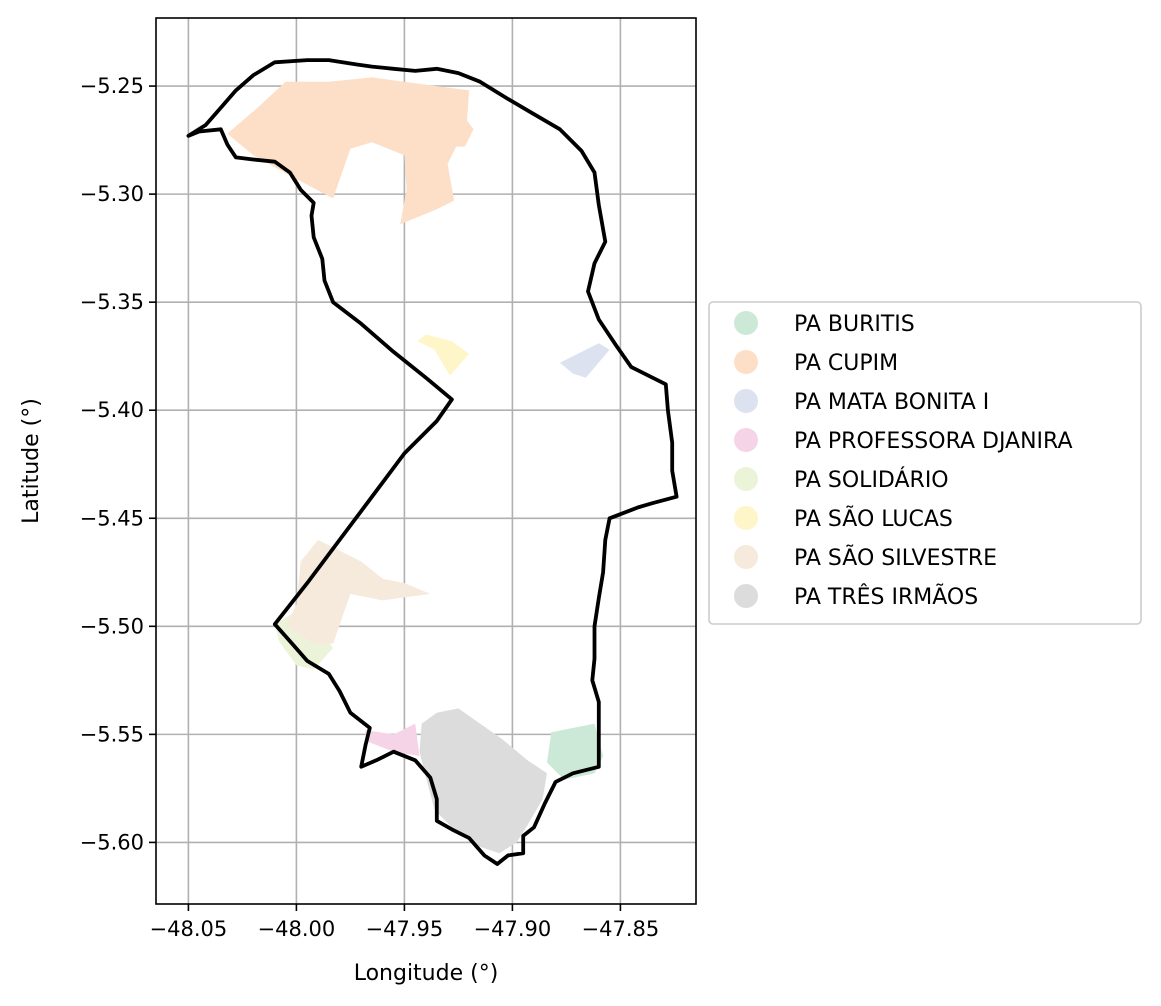 This screenshot has width=1161, height=1006. What do you see at coordinates (933, 441) in the screenshot?
I see `legend-label-3: PA PROFESSORA DJANIRA` at bounding box center [933, 441].